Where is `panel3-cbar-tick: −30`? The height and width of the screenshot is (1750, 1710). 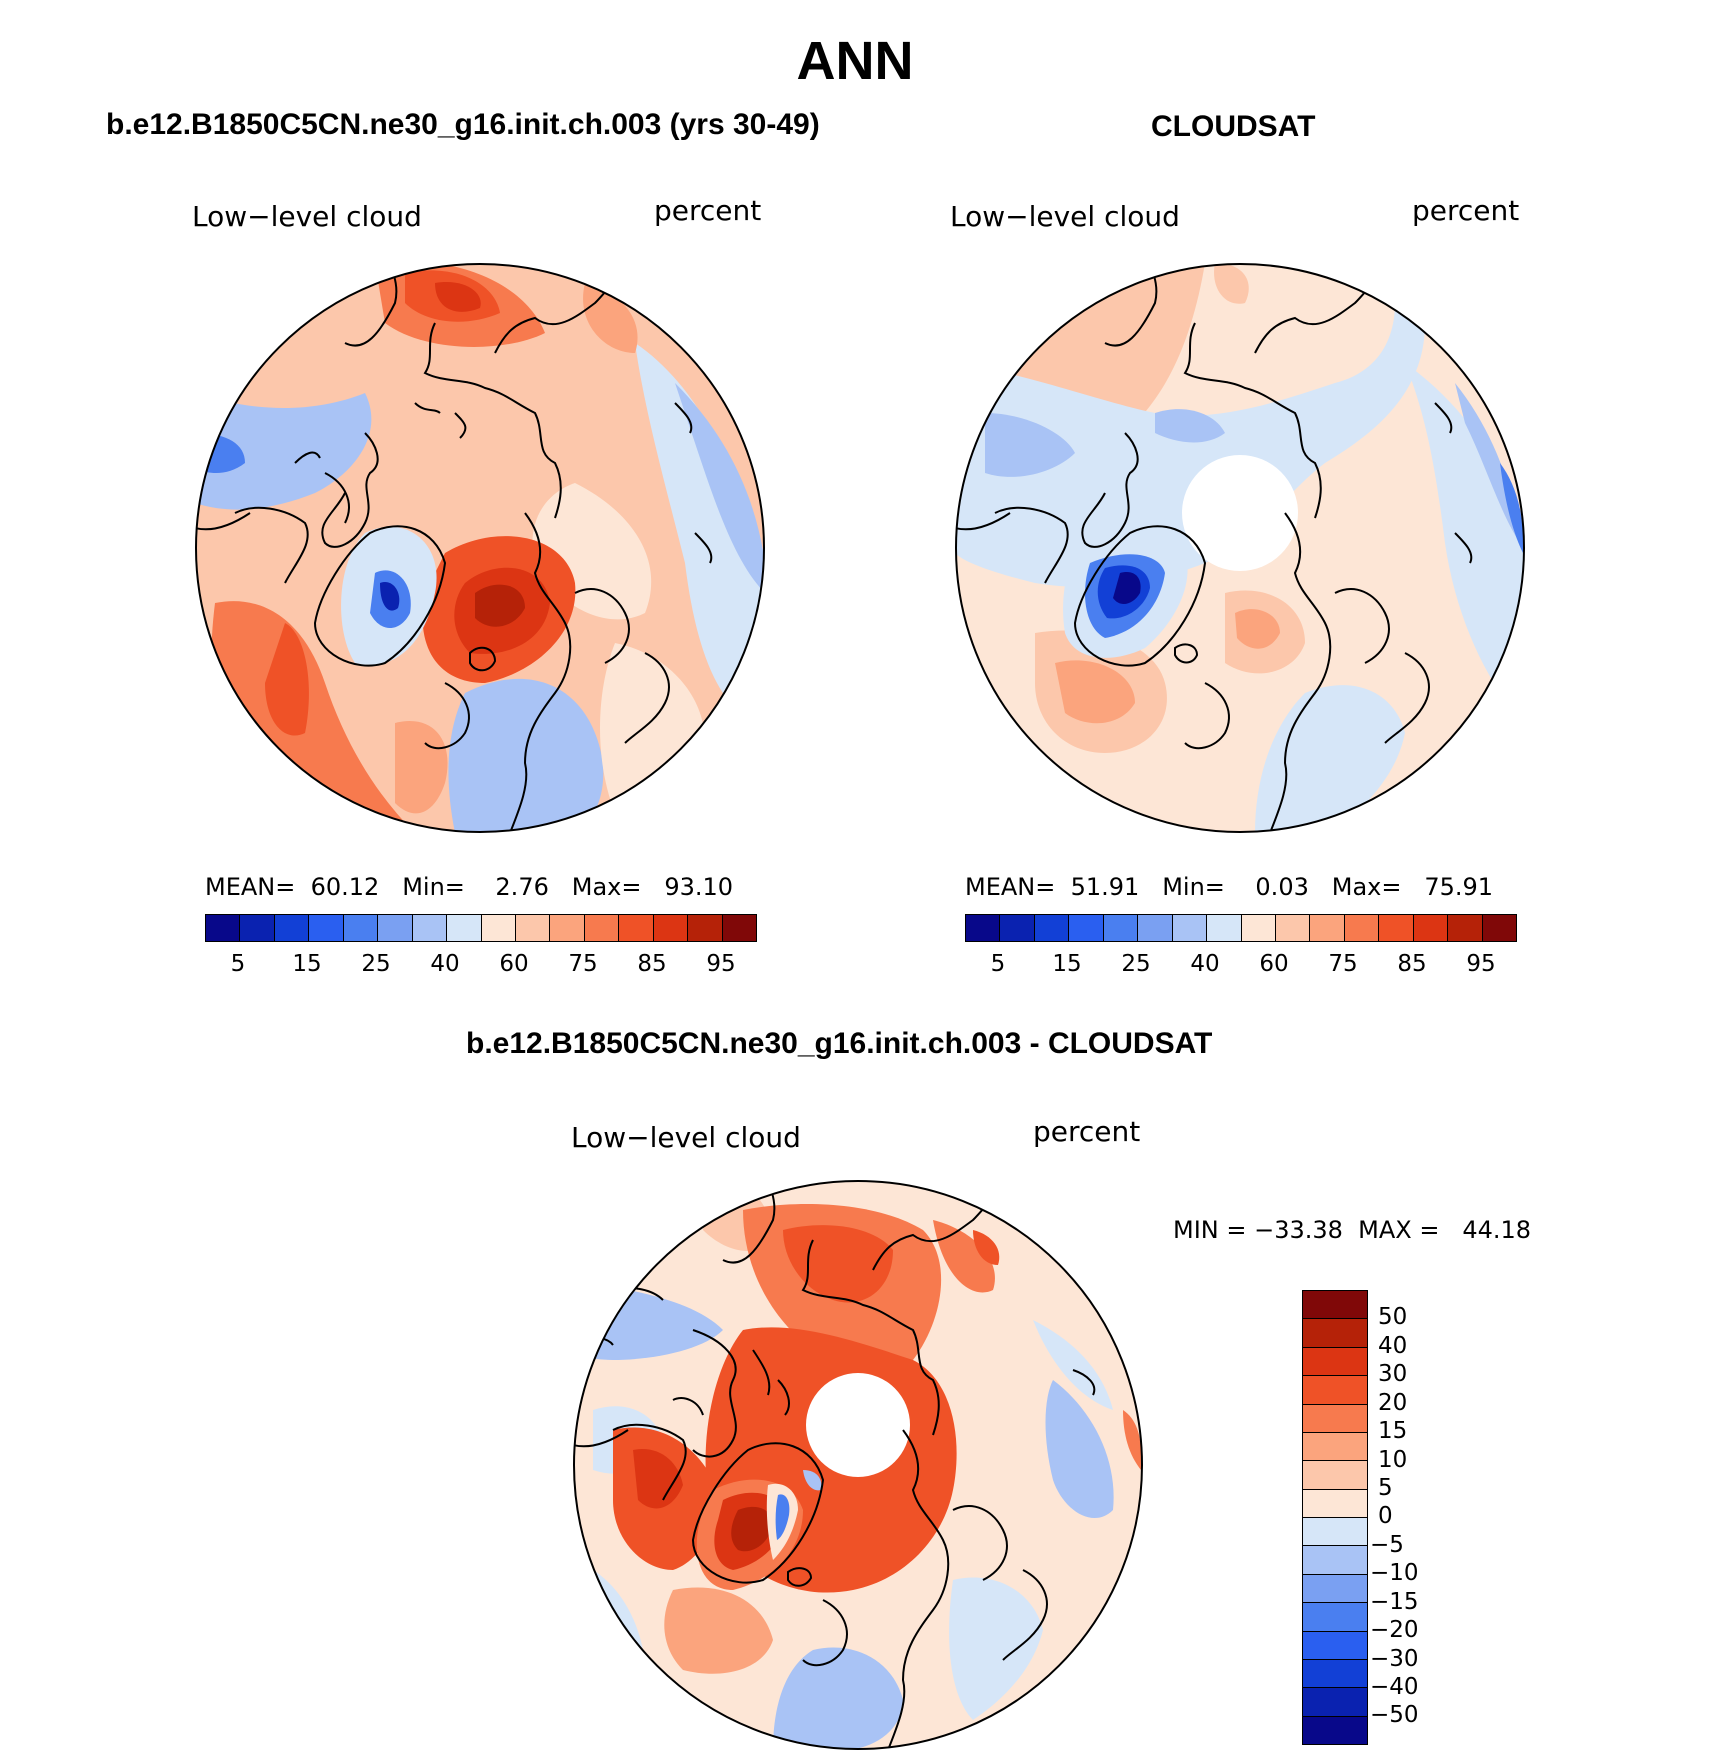 panel3-cbar-tick: −30 is located at coordinates (1394, 1659).